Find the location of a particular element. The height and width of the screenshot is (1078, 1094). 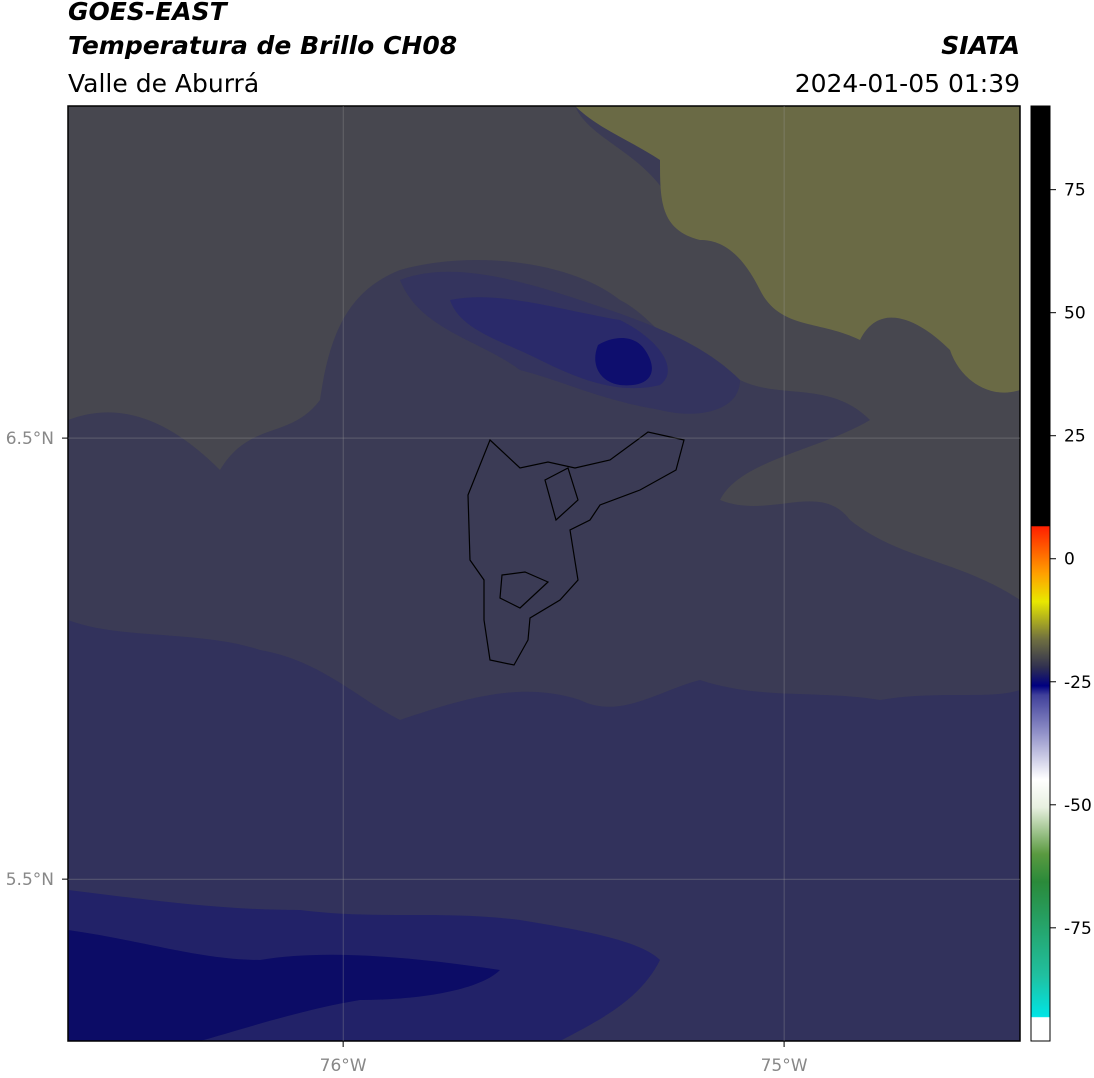

agency: SIATA is located at coordinates (980, 45).